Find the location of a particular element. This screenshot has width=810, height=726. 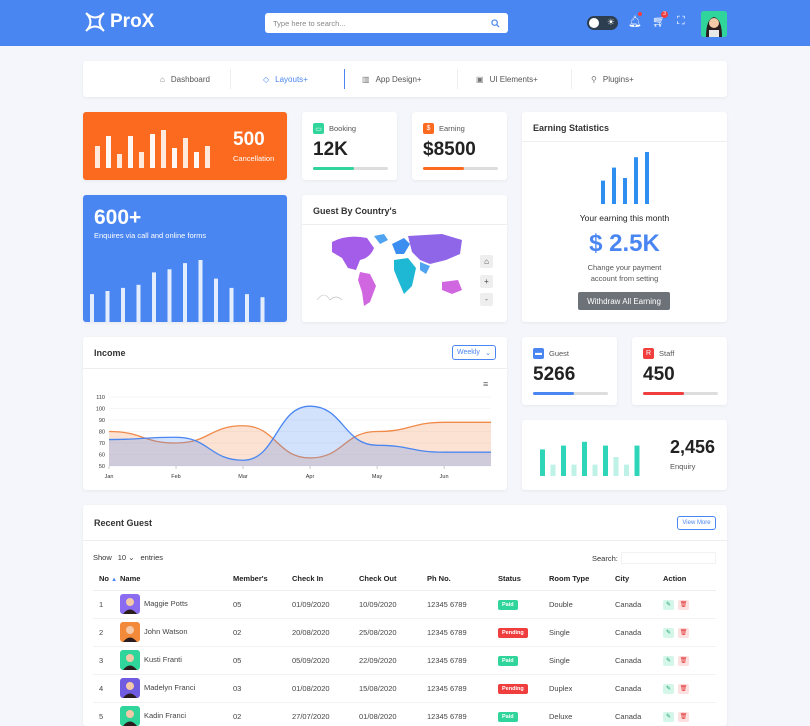

cell-phone: 12345 6789 is located at coordinates (462, 688).